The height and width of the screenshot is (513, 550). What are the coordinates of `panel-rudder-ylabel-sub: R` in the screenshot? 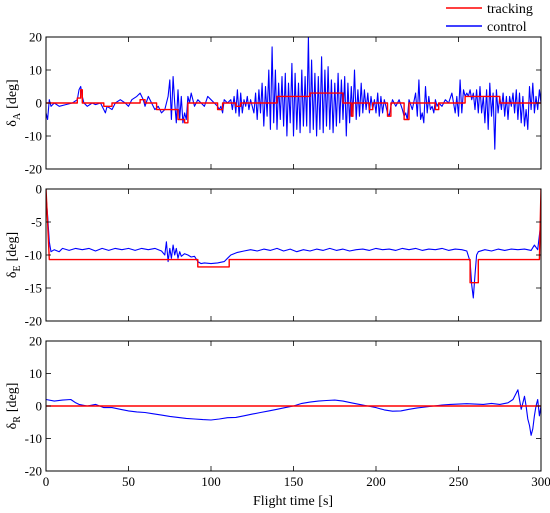 It's located at (17, 419).